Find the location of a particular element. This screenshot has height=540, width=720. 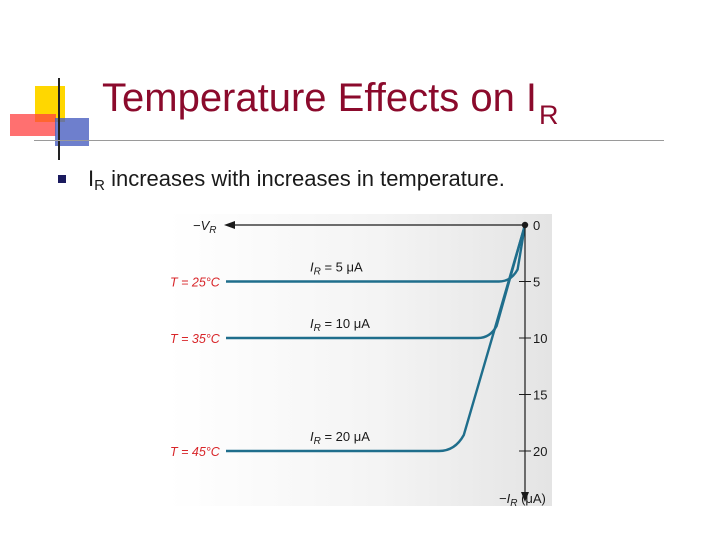

ir-tick-label: 15 is located at coordinates (540, 395).